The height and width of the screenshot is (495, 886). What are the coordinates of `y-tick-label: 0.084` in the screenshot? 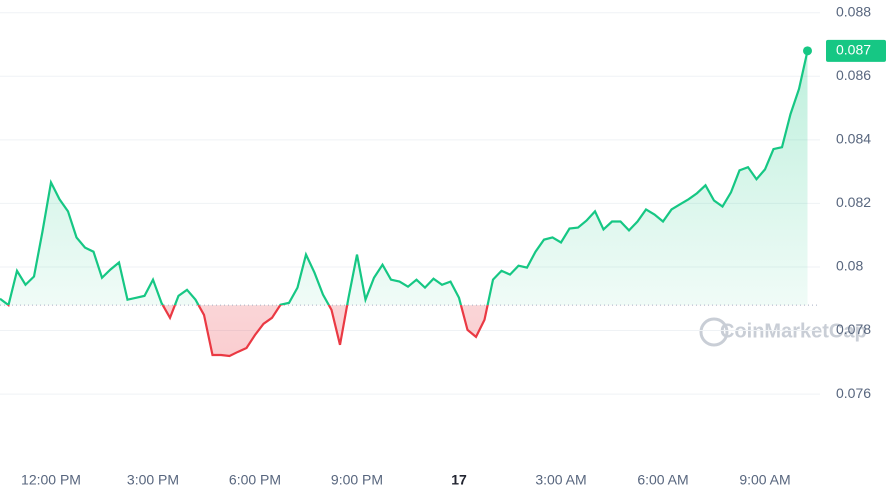 It's located at (853, 139).